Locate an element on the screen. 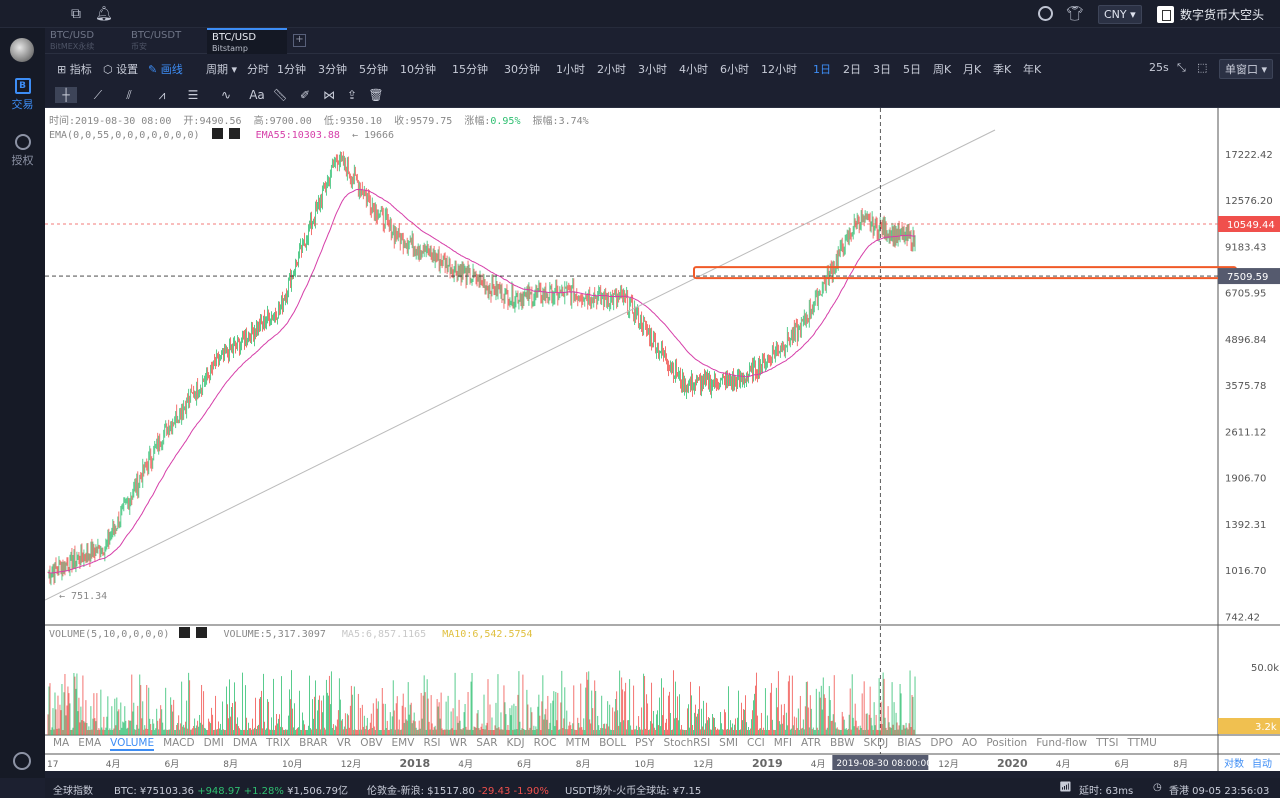  period-5: 15分钟 is located at coordinates (470, 69).